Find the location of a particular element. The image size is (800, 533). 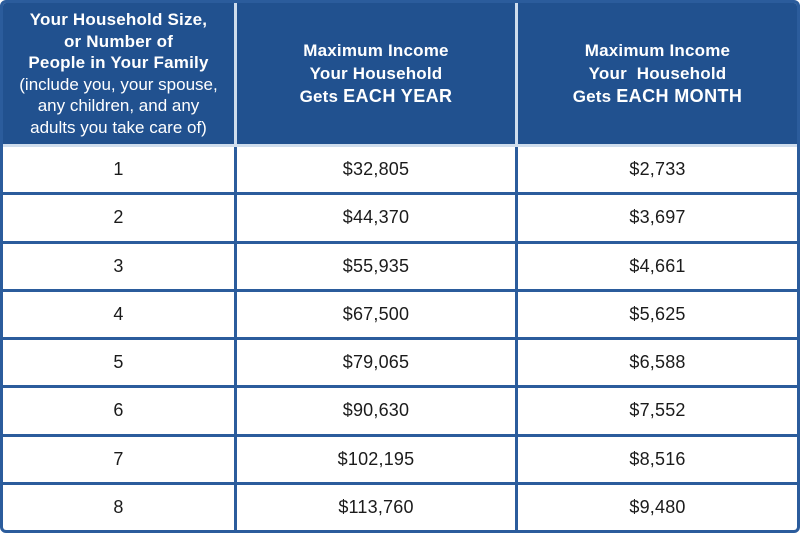

header-monthly-line: Your Household is located at coordinates (657, 73).